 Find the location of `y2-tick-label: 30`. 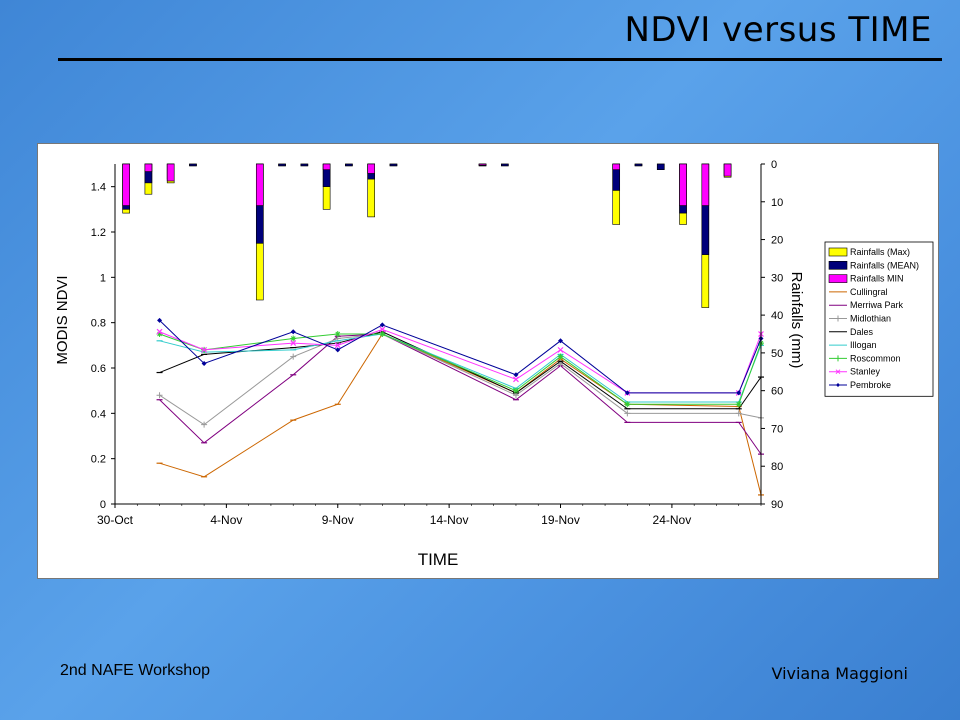

y2-tick-label: 30 is located at coordinates (777, 278).